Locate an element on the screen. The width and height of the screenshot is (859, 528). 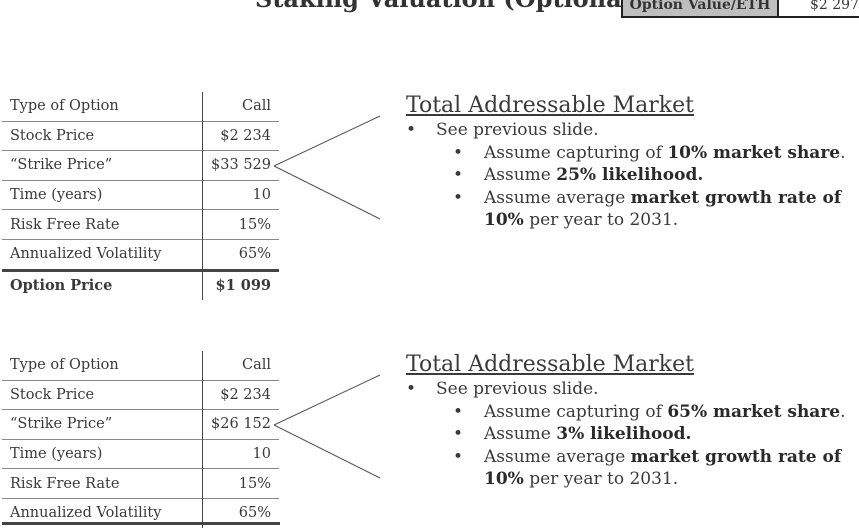
table-row: “Strike Price” $33 529 is located at coordinates (140, 165).